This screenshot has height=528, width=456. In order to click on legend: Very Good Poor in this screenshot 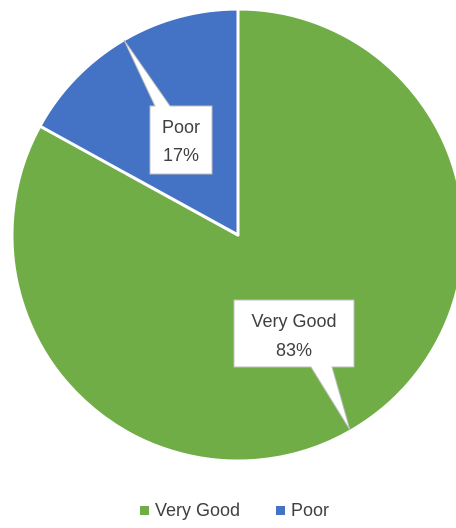, I will do `click(234, 510)`.